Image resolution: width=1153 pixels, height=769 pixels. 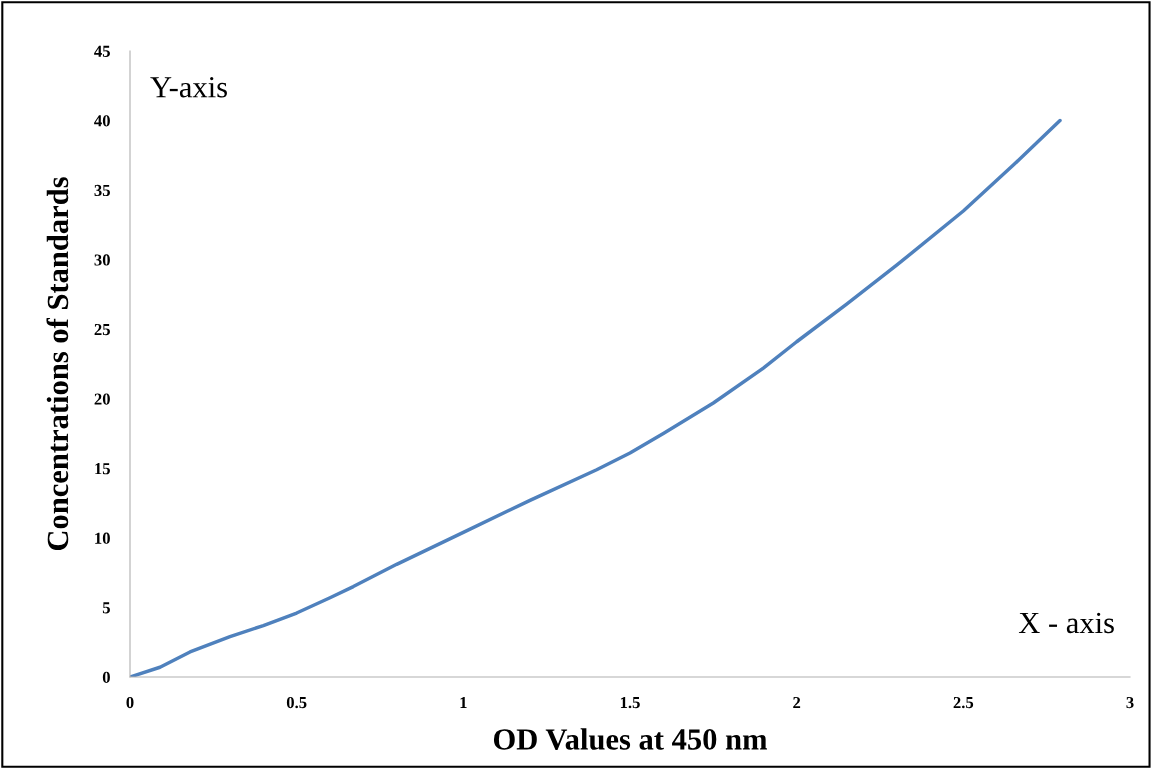 I want to click on x-tick-label: 2.5, so click(x=963, y=702).